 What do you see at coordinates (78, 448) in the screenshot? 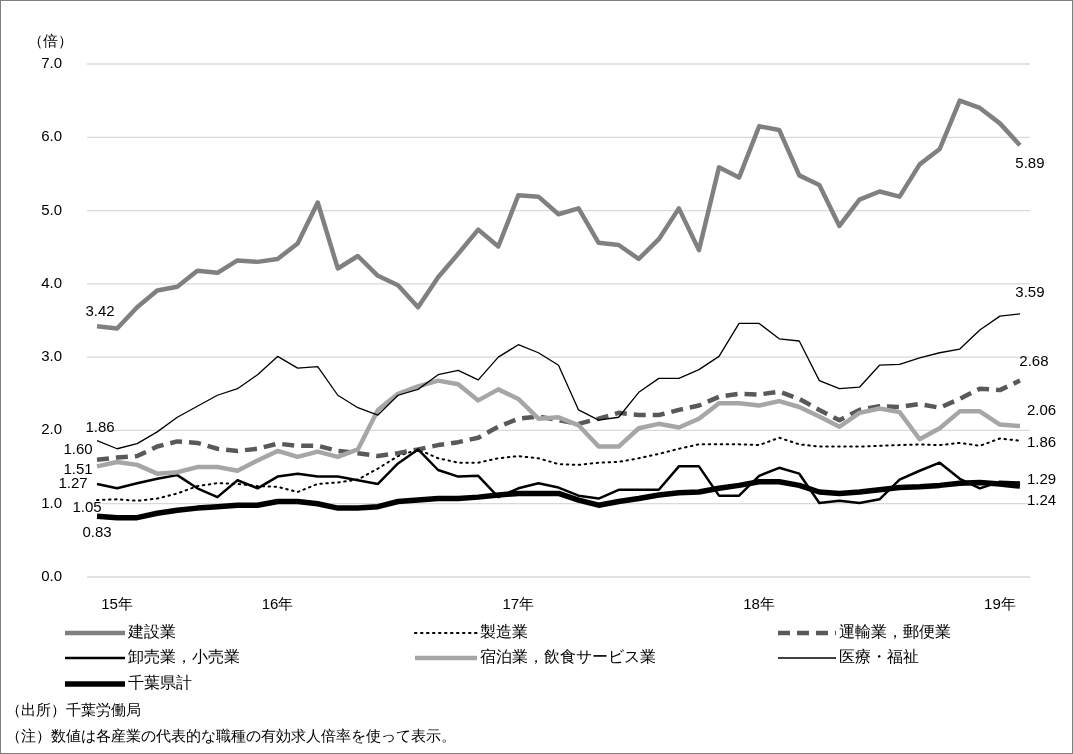
I see `data-label: 1.60` at bounding box center [78, 448].